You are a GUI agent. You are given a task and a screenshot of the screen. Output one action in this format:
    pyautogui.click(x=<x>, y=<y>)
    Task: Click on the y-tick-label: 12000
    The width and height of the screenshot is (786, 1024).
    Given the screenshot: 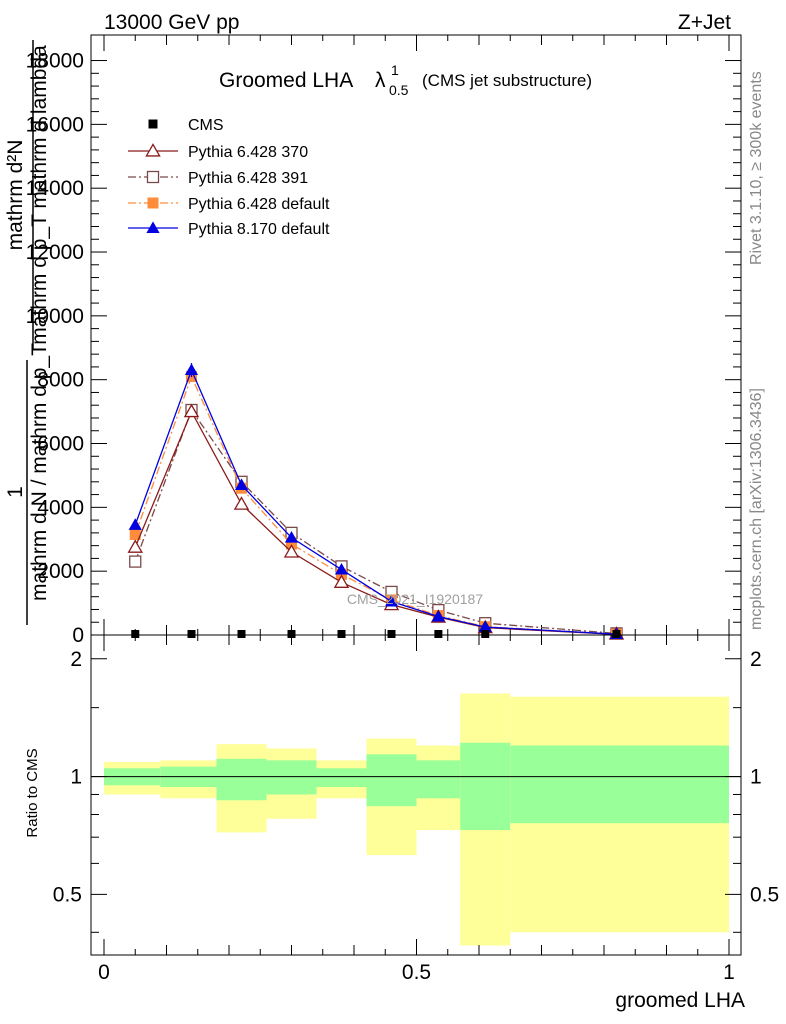 What is the action you would take?
    pyautogui.click(x=55, y=252)
    